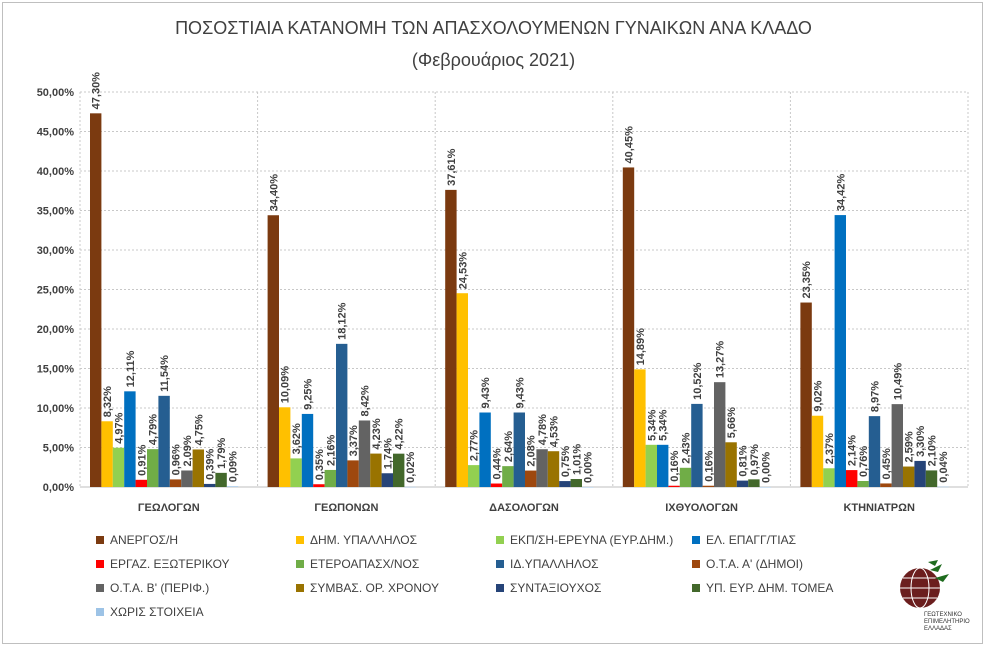 The image size is (987, 648). Describe the element at coordinates (58, 488) in the screenshot. I see `y-tick-label: 0,00%` at that location.